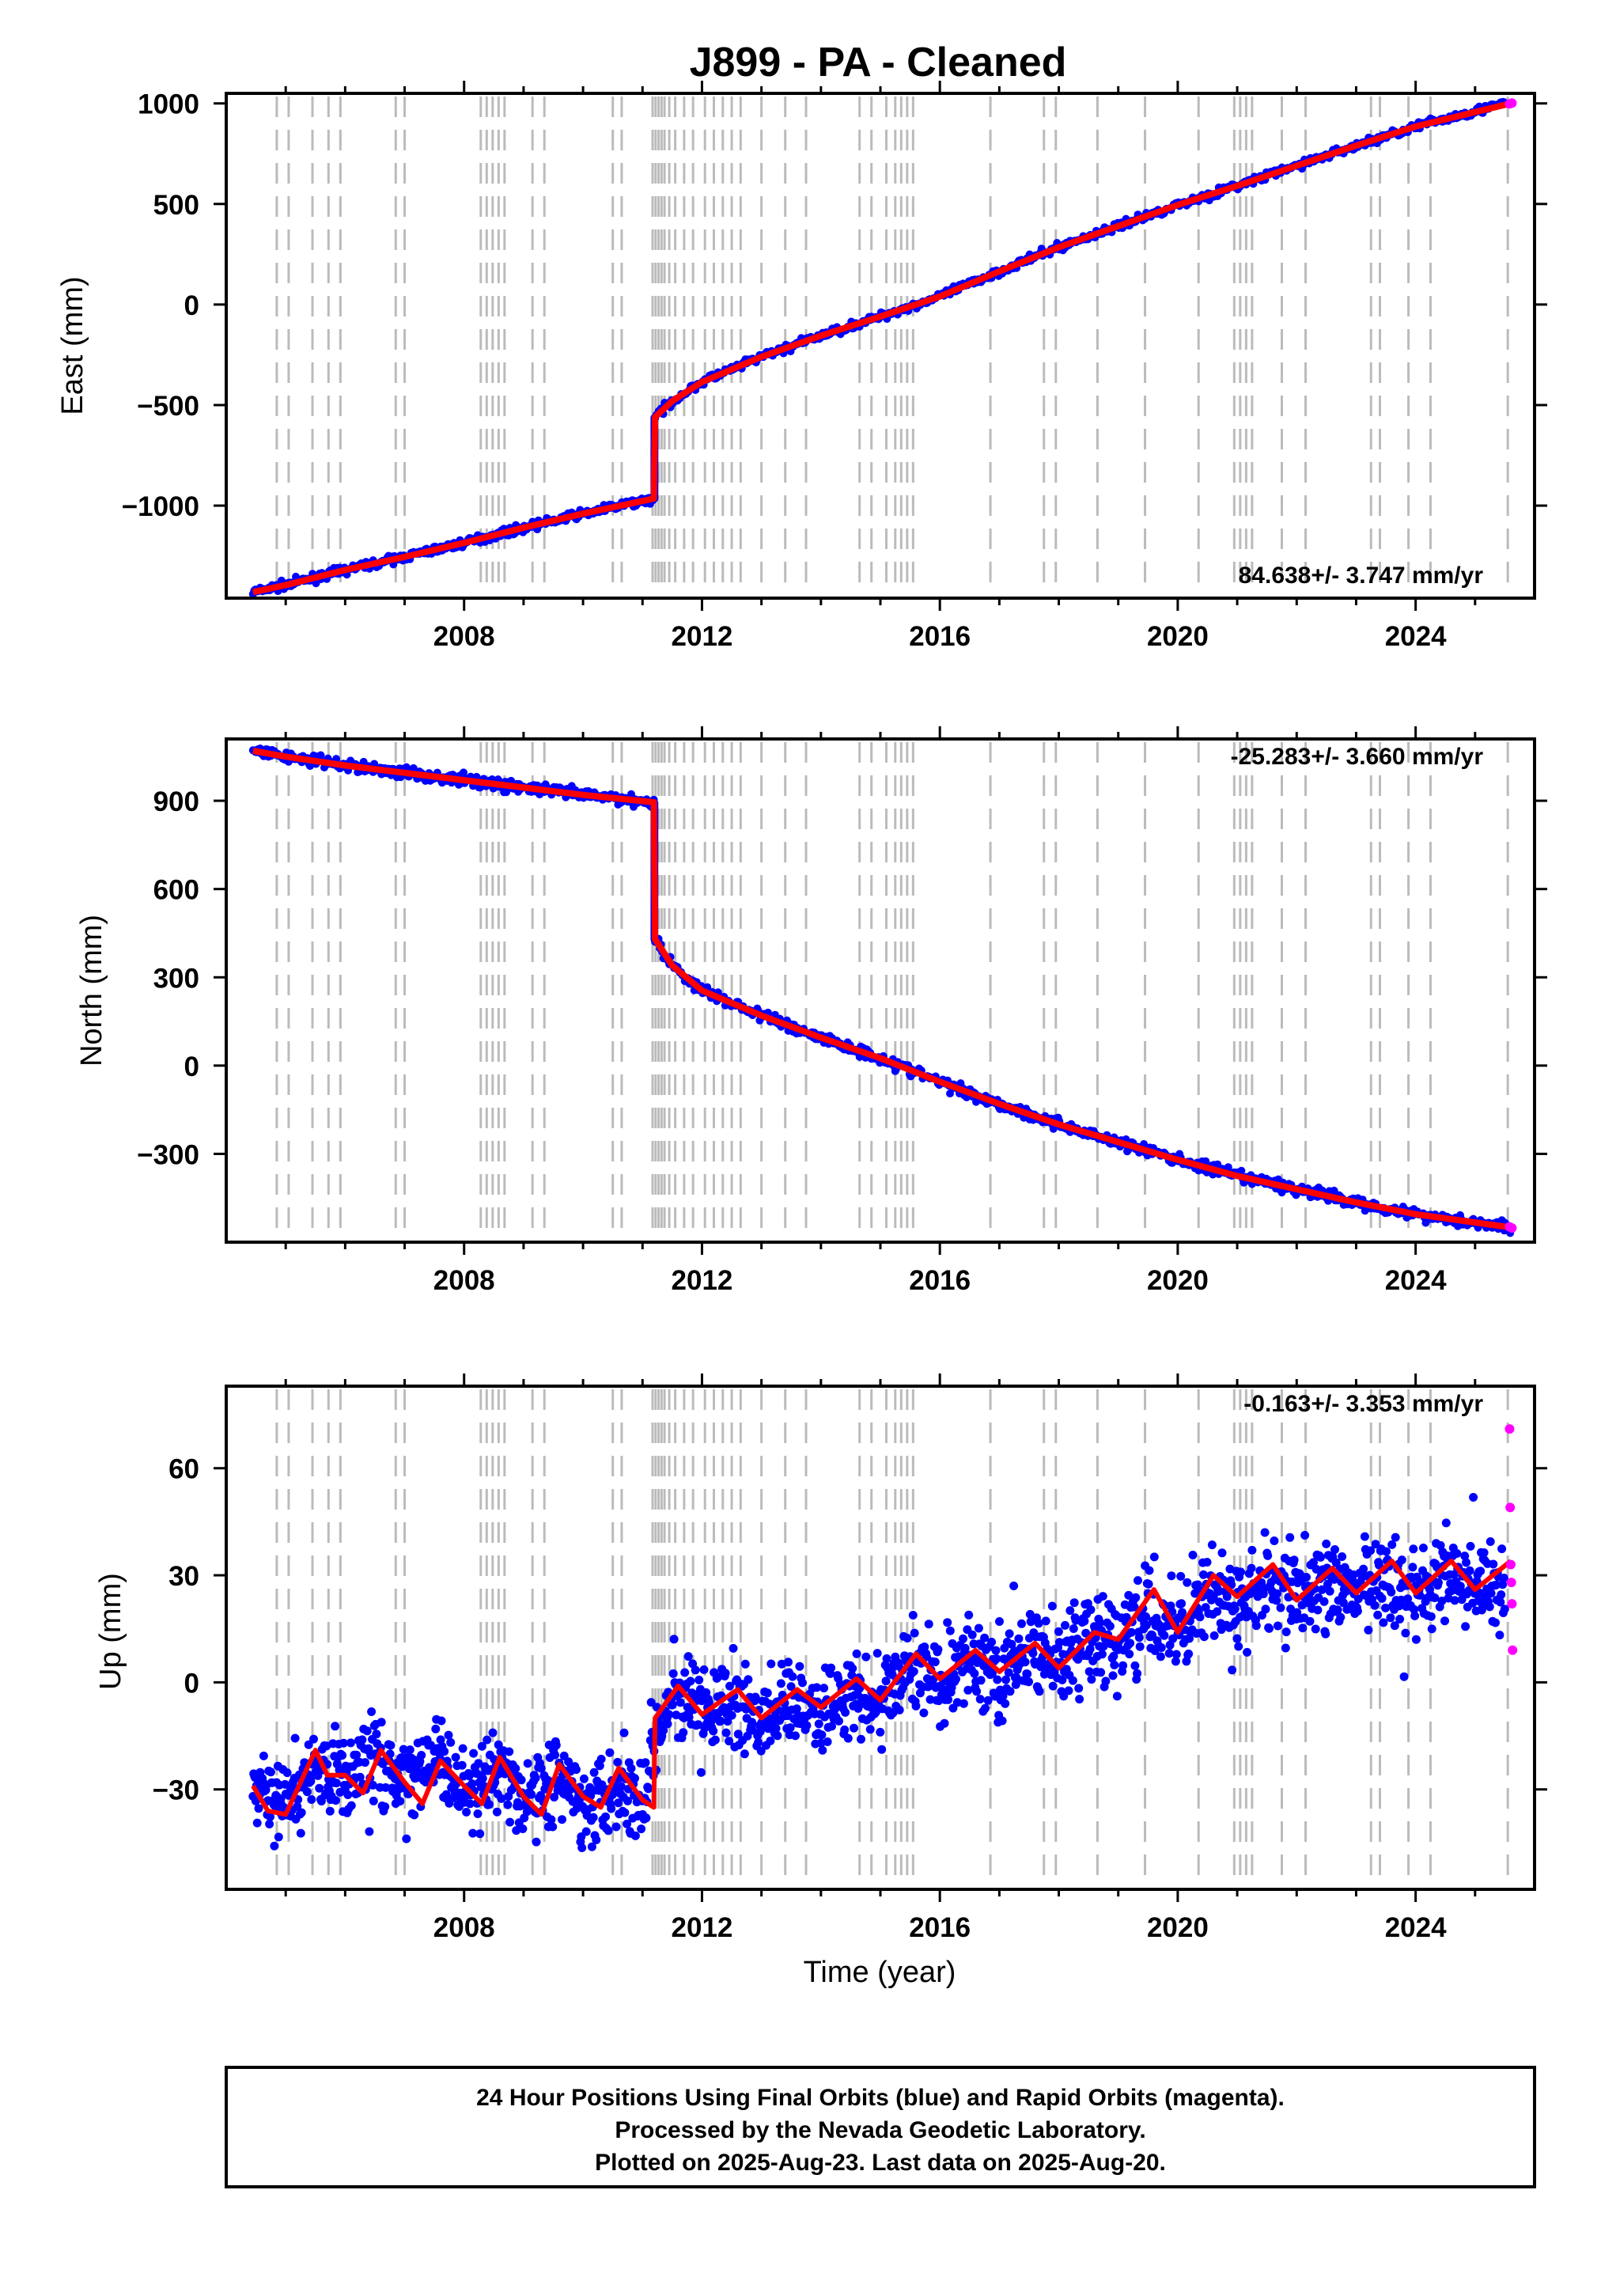 The image size is (1601, 2296). Describe the element at coordinates (160, 507) in the screenshot. I see `east-y-tick-label: −1000` at that location.